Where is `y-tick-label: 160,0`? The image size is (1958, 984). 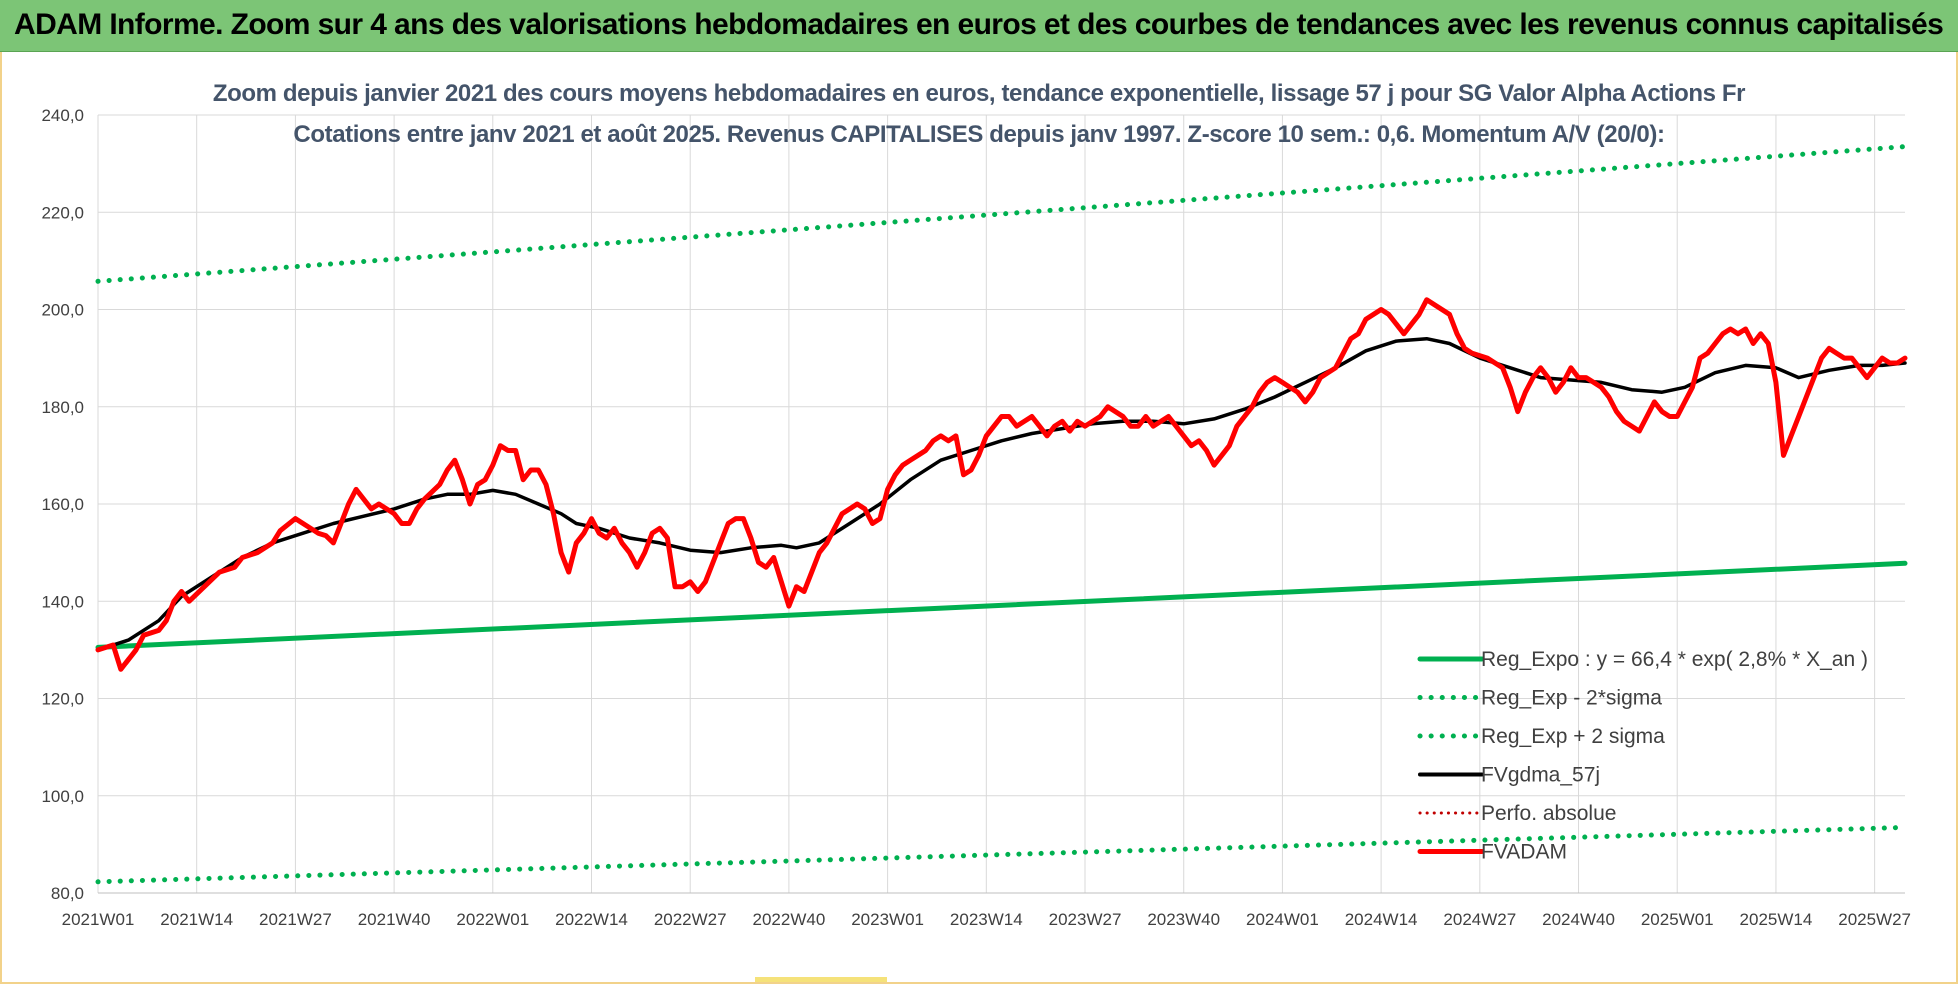
y-tick-label: 160,0 is located at coordinates (62, 504).